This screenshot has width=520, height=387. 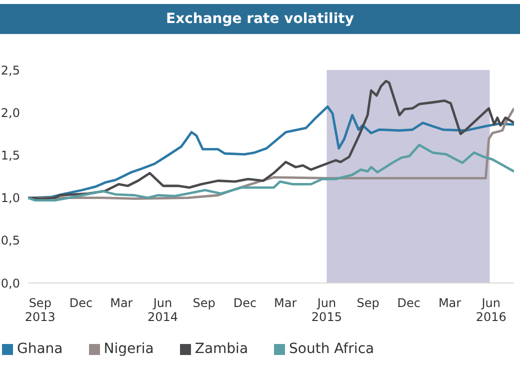 I want to click on y-tick-label: 1,5, so click(x=10, y=155).